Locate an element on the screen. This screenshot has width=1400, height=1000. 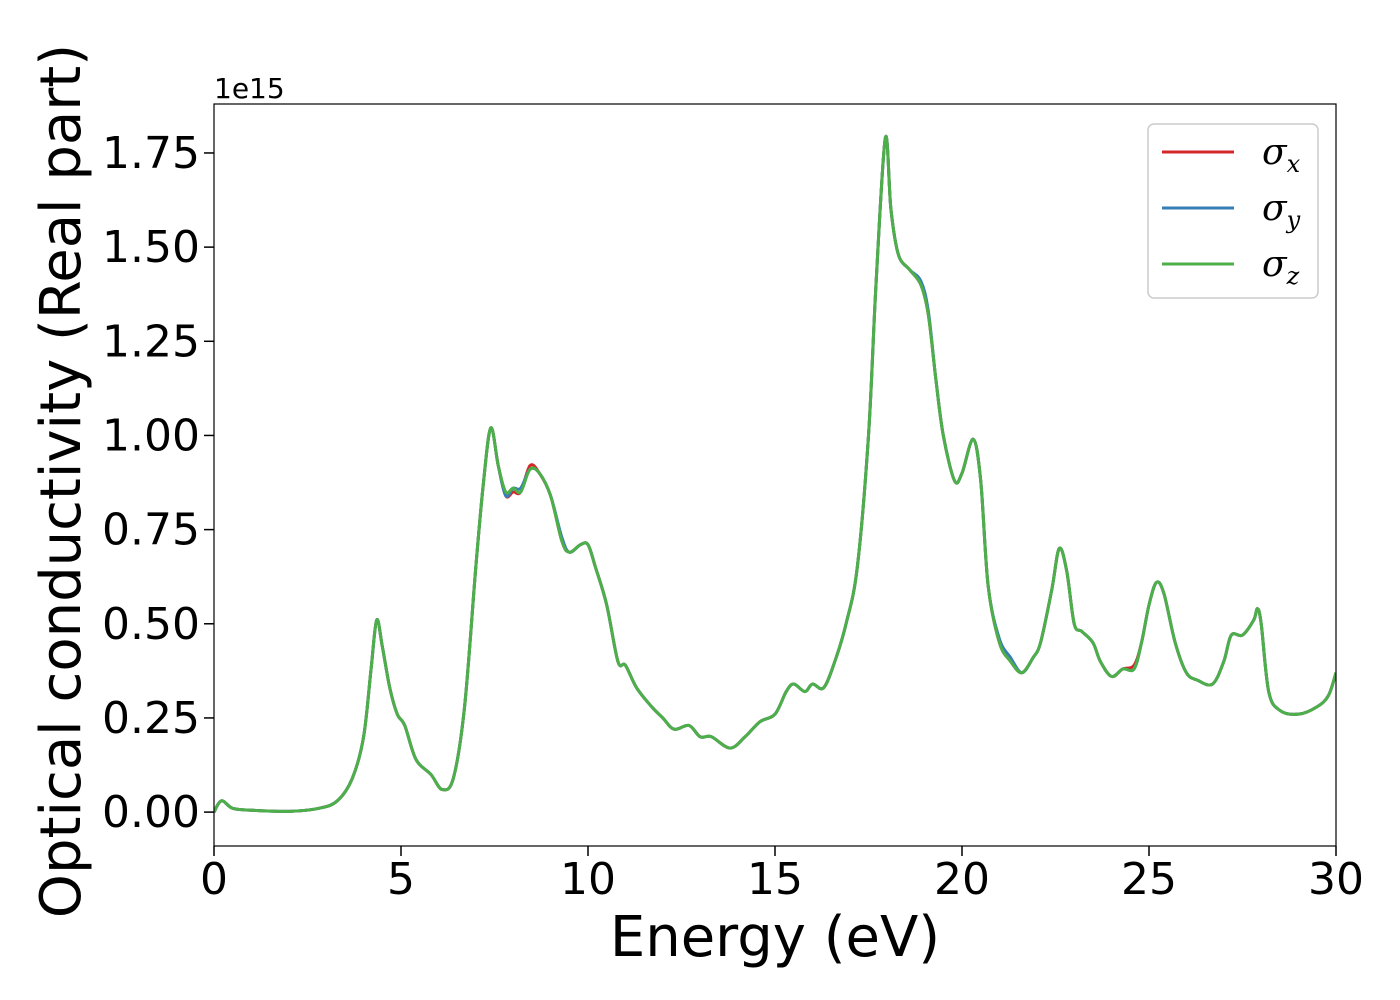
y-tick-label: 0.50 is located at coordinates (151, 624).